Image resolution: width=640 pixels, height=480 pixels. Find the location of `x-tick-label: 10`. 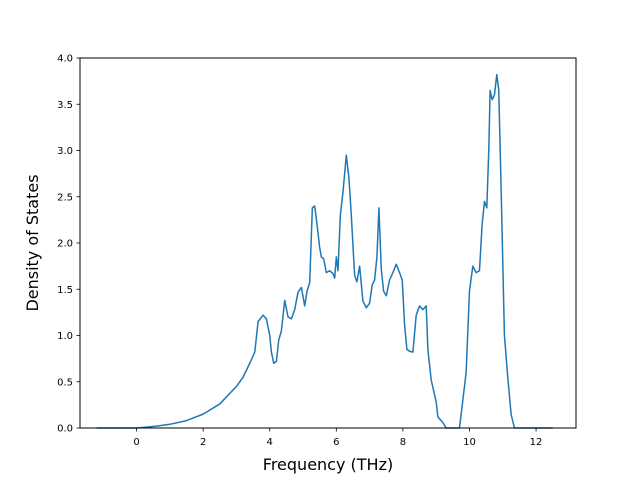

x-tick-label: 10 is located at coordinates (469, 442).